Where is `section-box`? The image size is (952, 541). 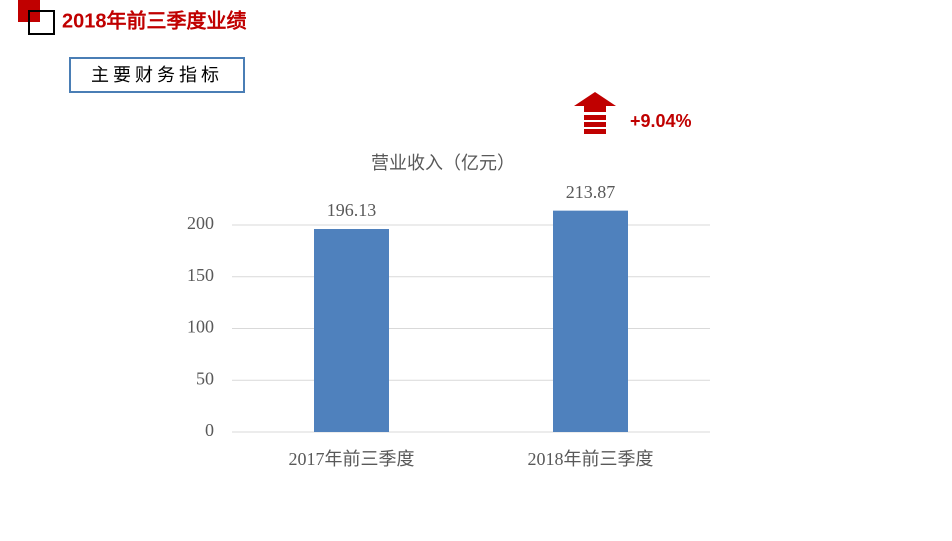 section-box is located at coordinates (157, 75).